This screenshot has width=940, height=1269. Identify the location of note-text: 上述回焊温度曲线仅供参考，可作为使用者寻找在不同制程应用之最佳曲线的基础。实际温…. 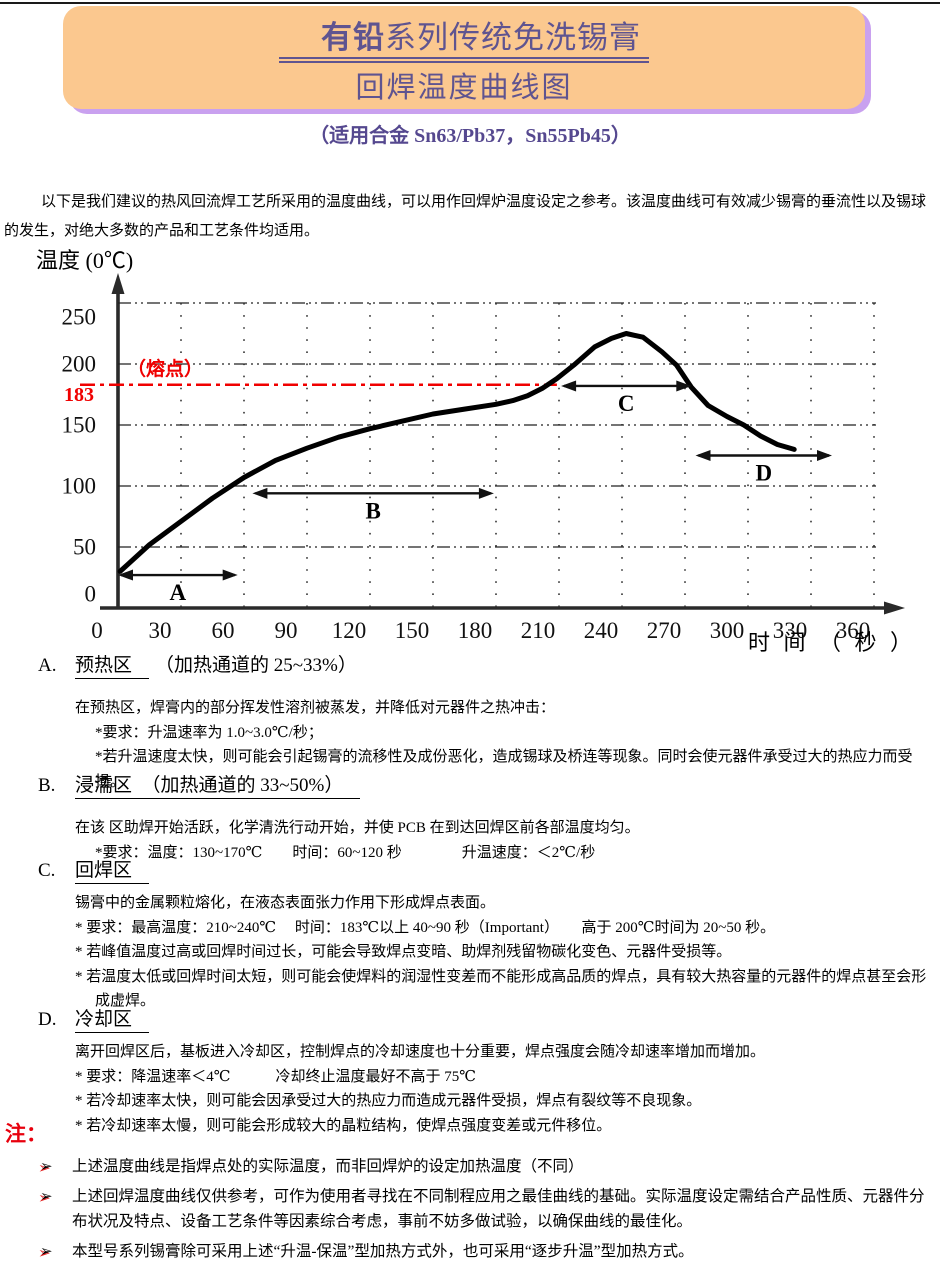
(498, 1209).